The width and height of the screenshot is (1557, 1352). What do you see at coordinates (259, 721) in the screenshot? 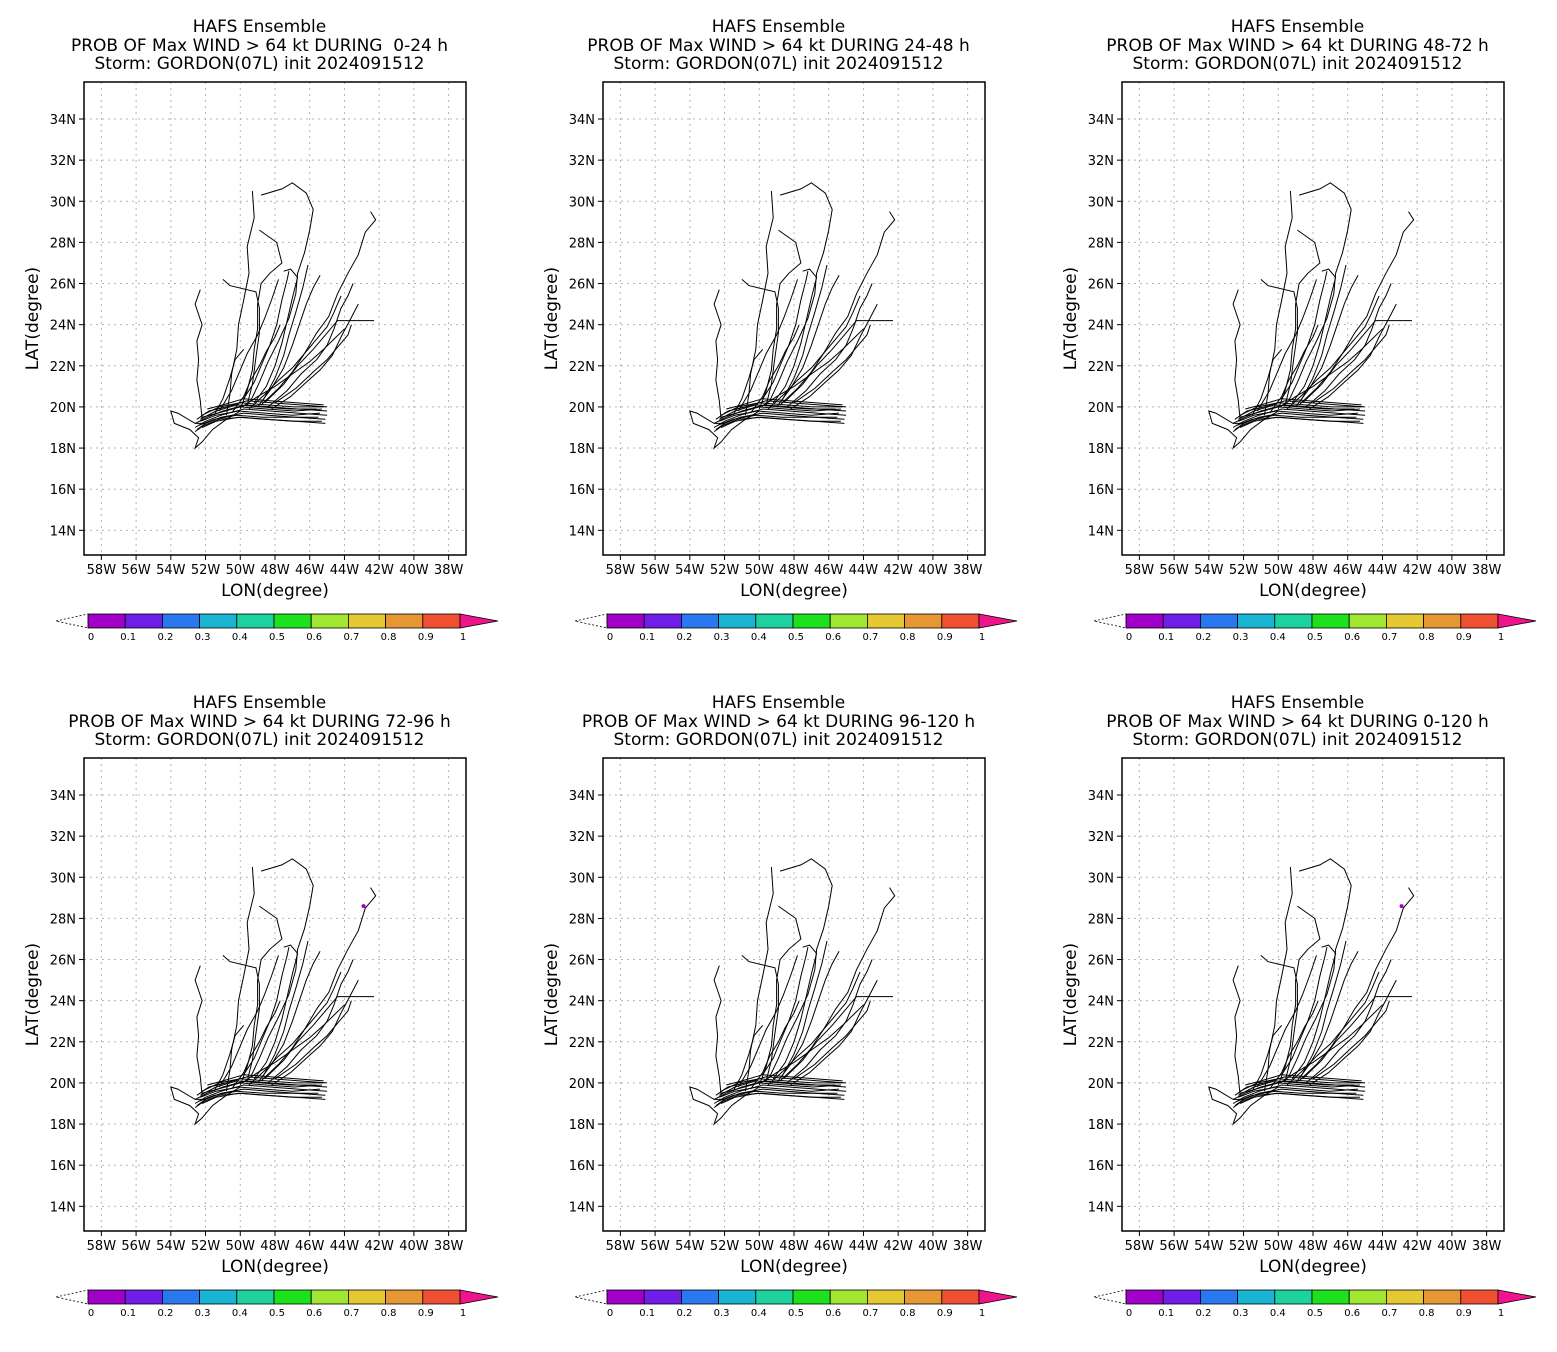
I see `panel-title-line-2: PROB OF Max WIND > 64 kt DURING 72-96 h` at bounding box center [259, 721].